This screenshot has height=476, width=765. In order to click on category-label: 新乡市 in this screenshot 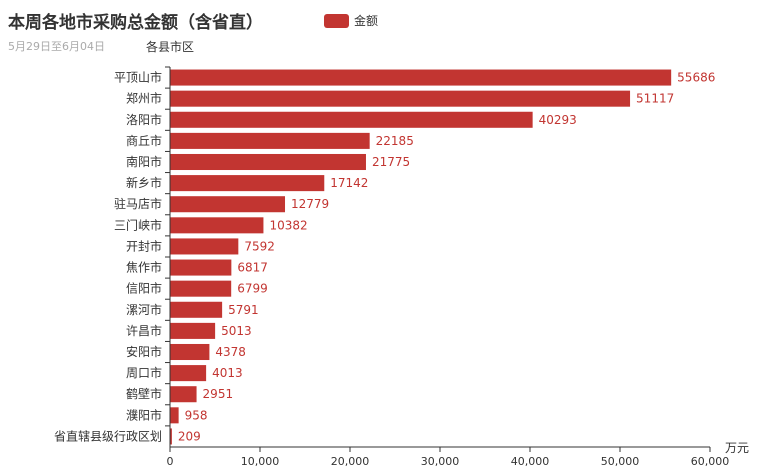, I will do `click(144, 182)`.